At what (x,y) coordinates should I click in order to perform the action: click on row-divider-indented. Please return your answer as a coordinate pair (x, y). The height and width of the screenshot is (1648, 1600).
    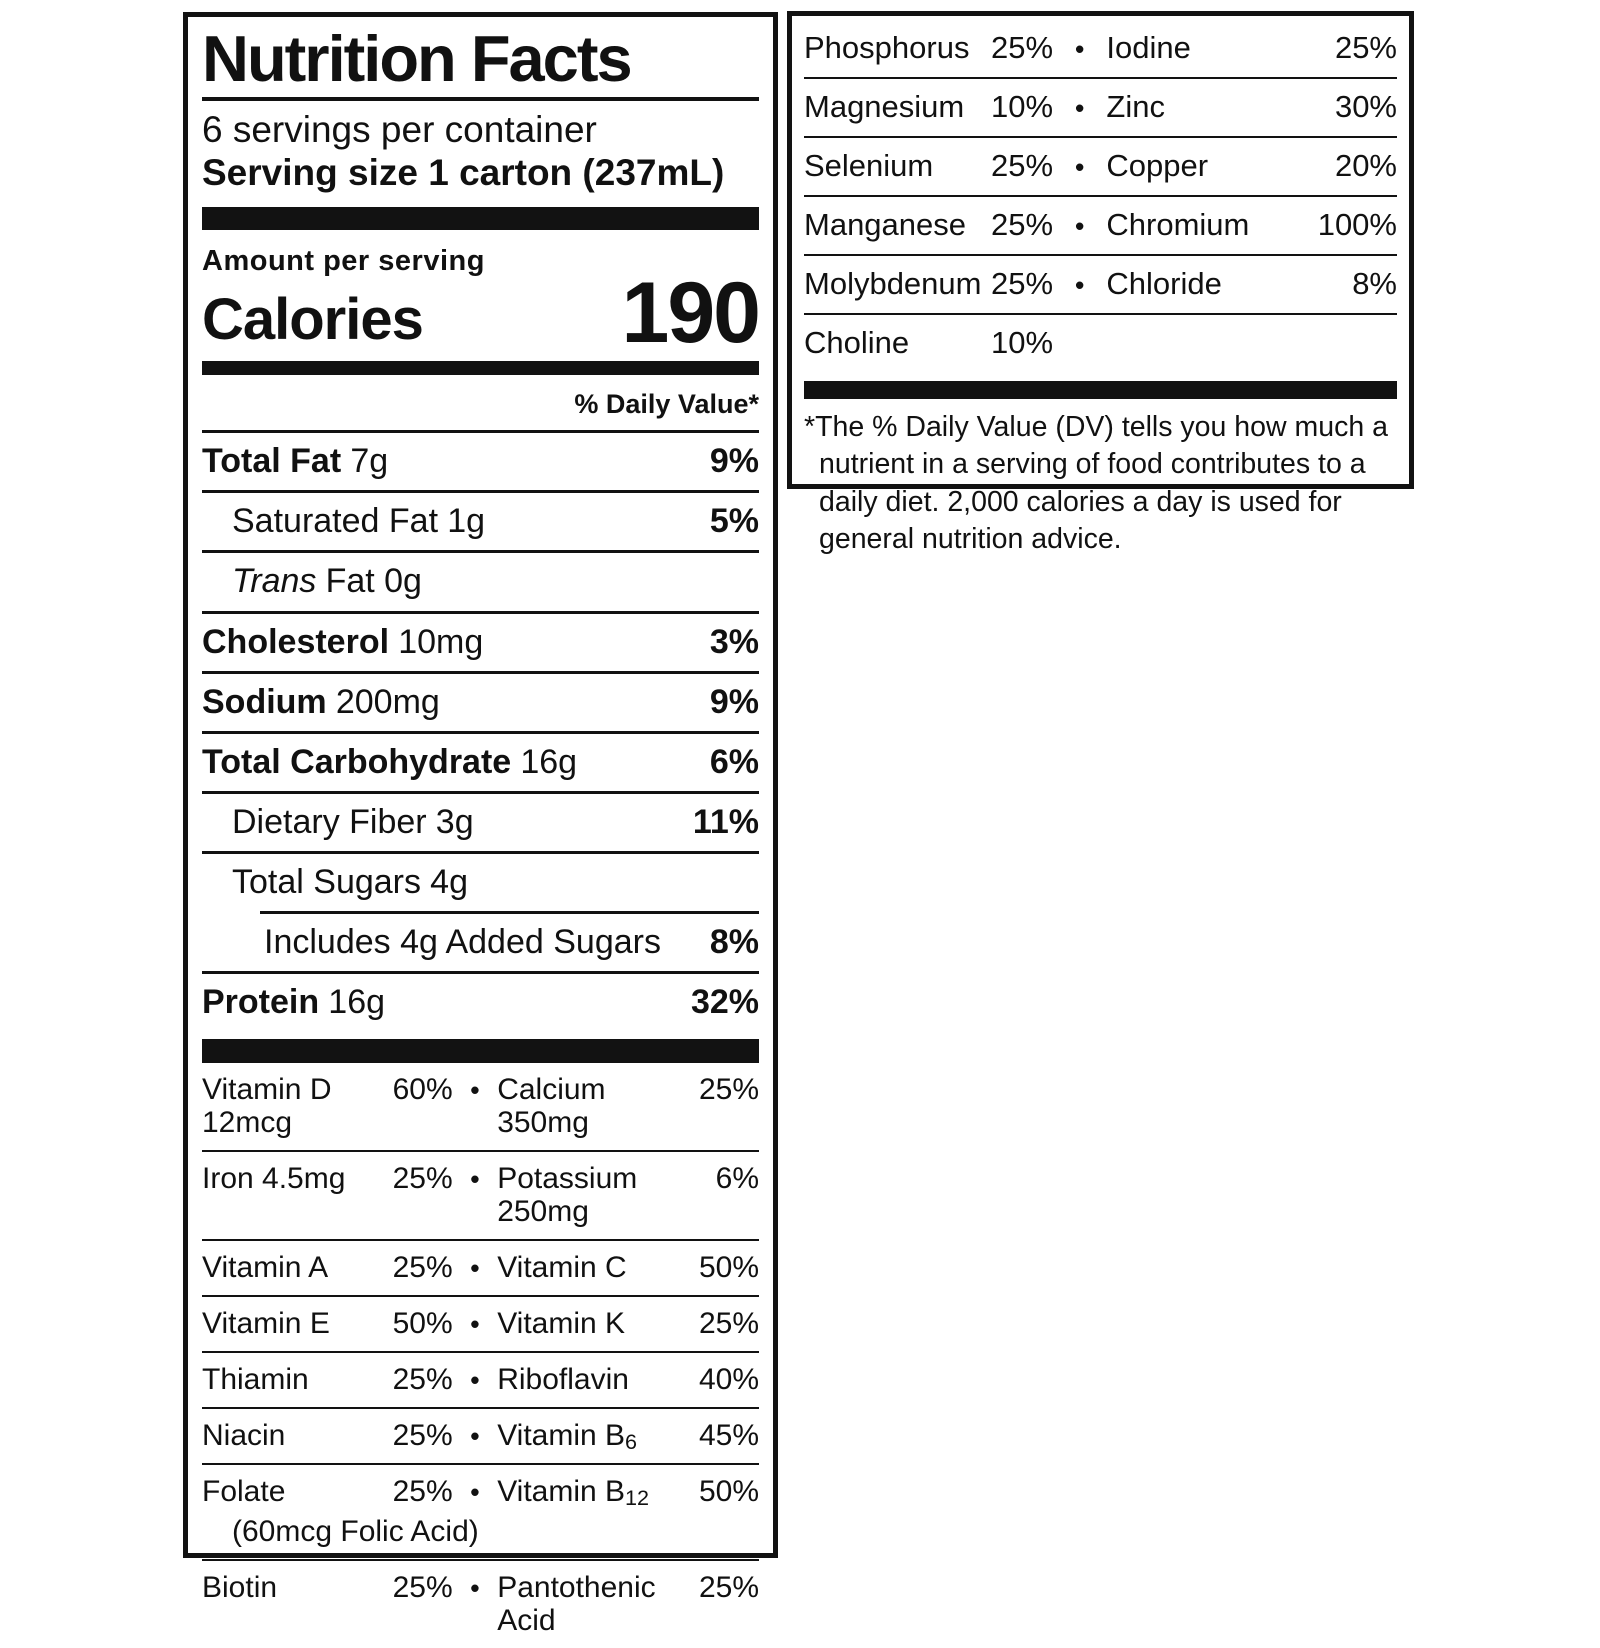
    Looking at the image, I should click on (509, 912).